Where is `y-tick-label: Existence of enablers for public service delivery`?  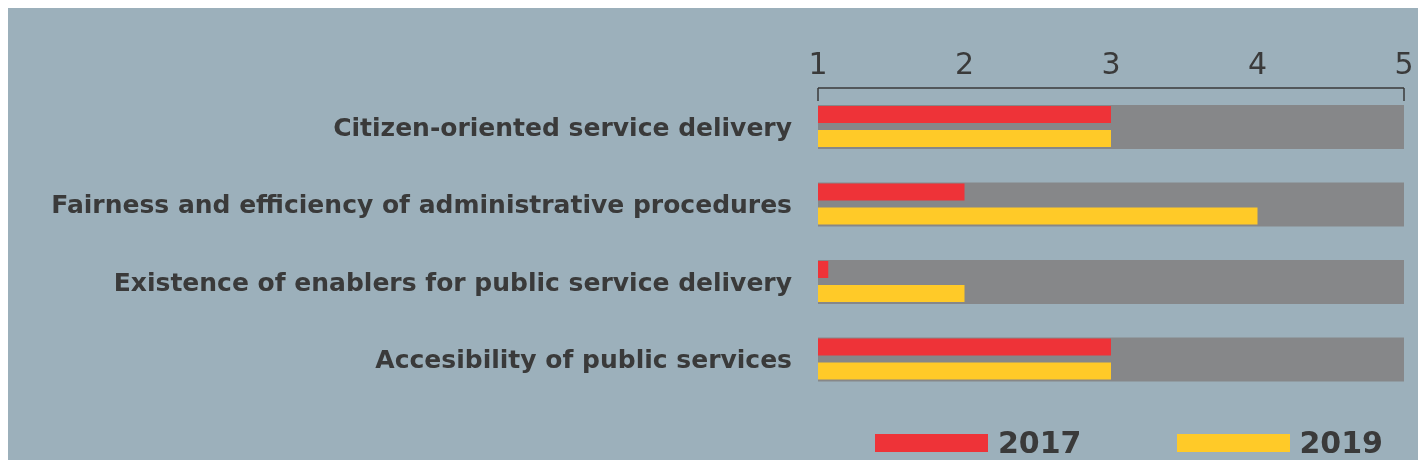 y-tick-label: Existence of enablers for public service delivery is located at coordinates (452, 282).